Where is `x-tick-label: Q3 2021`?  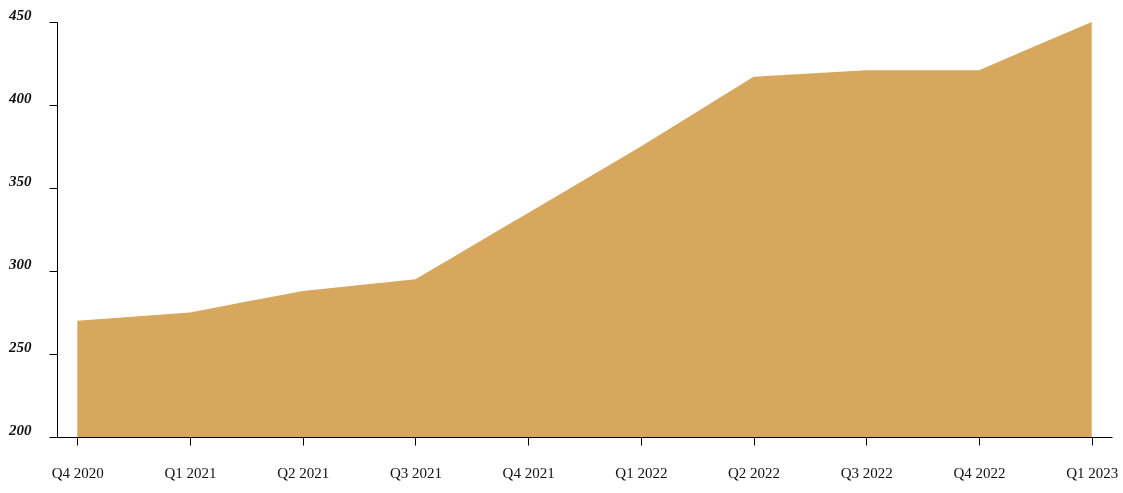 x-tick-label: Q3 2021 is located at coordinates (415, 472).